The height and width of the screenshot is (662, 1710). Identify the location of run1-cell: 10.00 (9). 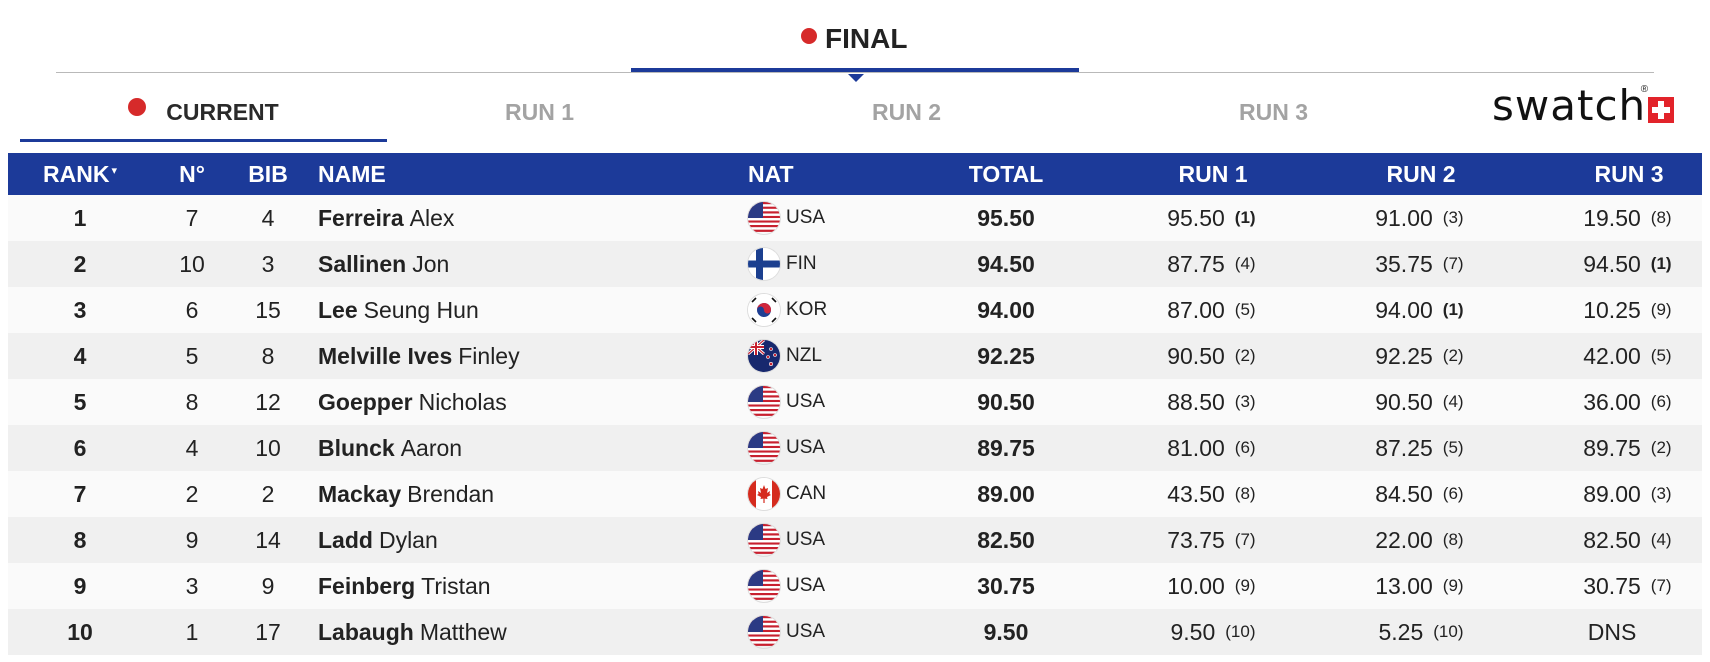
(1213, 586).